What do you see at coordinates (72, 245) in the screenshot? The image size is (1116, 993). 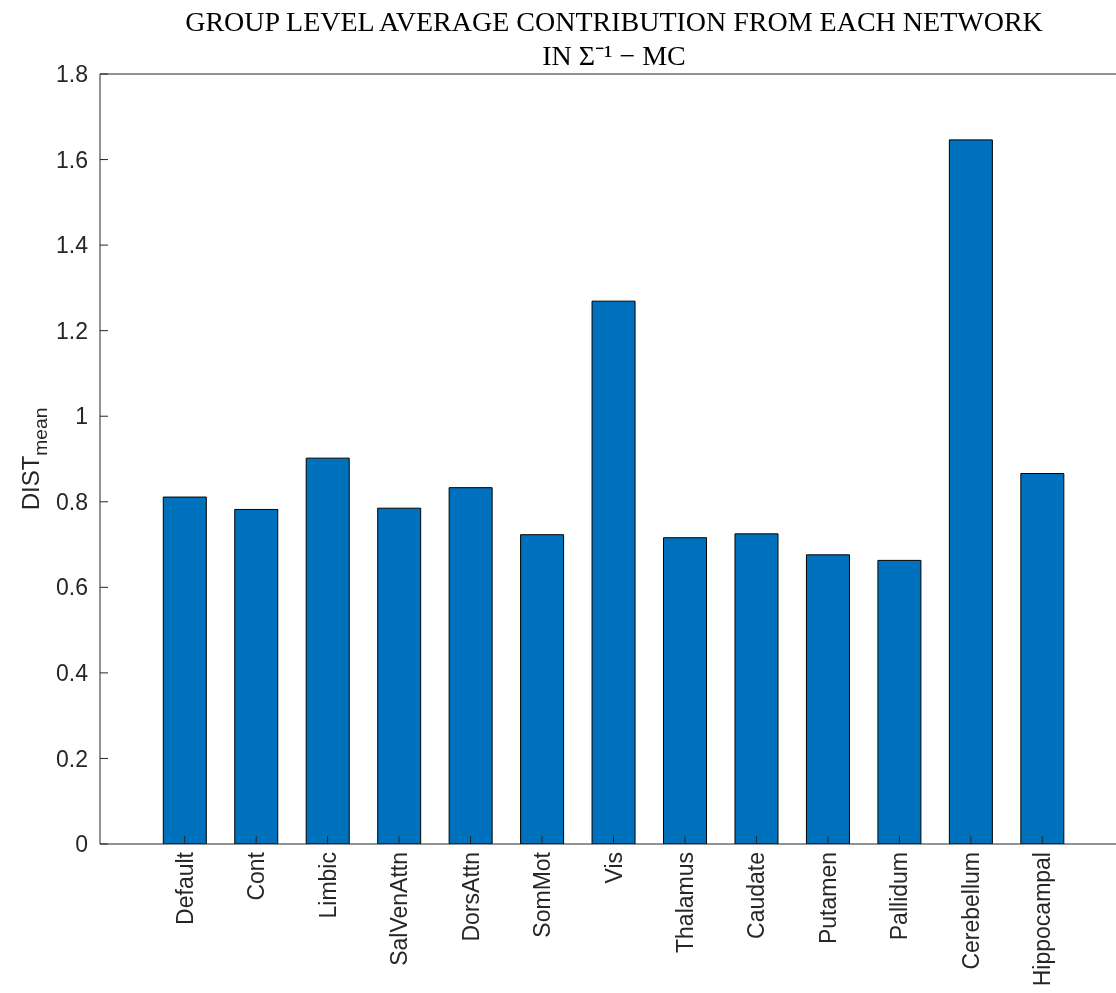 I see `y-tick-label: 1.4` at bounding box center [72, 245].